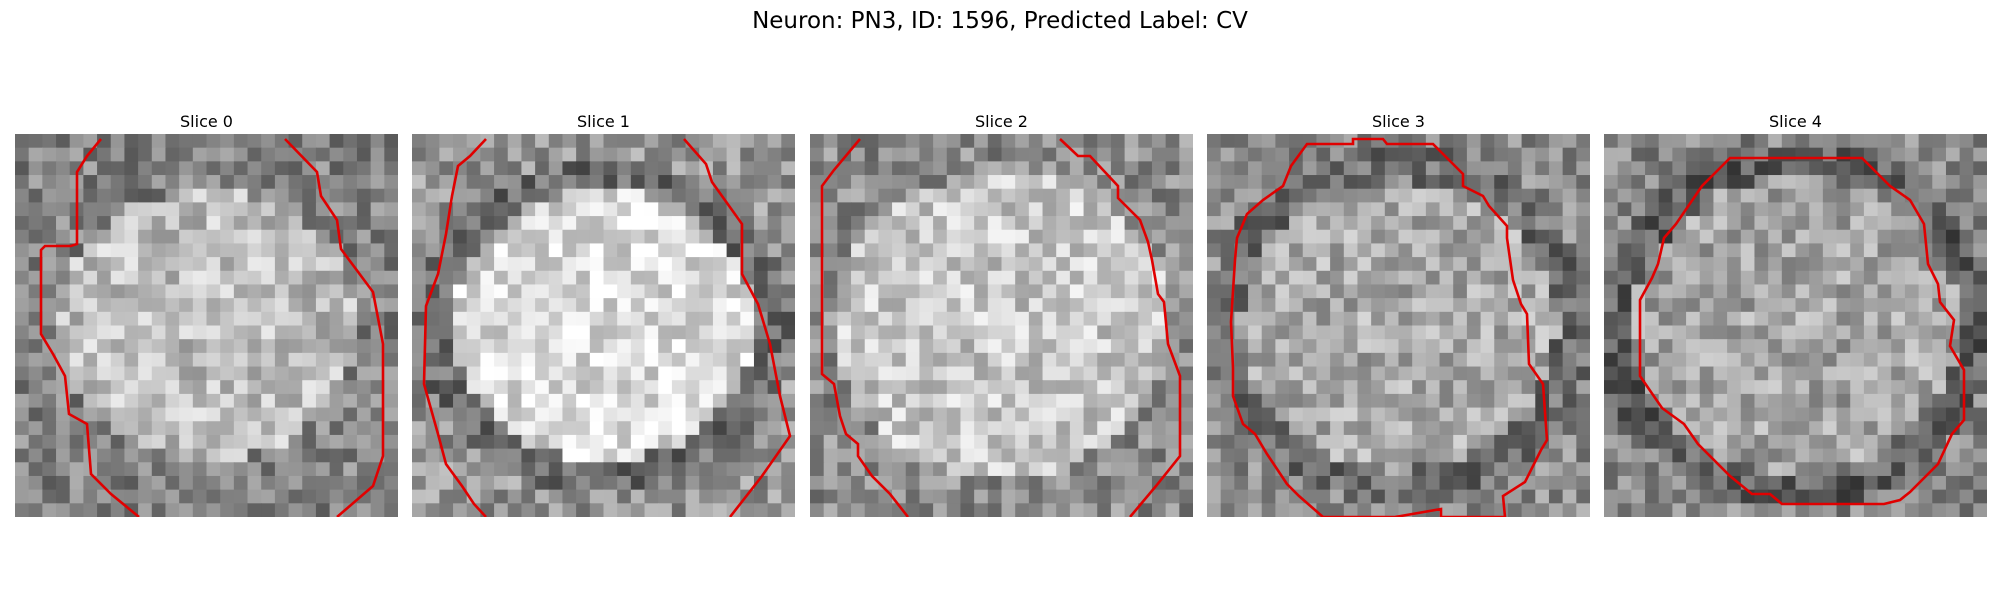  I want to click on slice-panel-3: Slice 3, so click(1398, 313).